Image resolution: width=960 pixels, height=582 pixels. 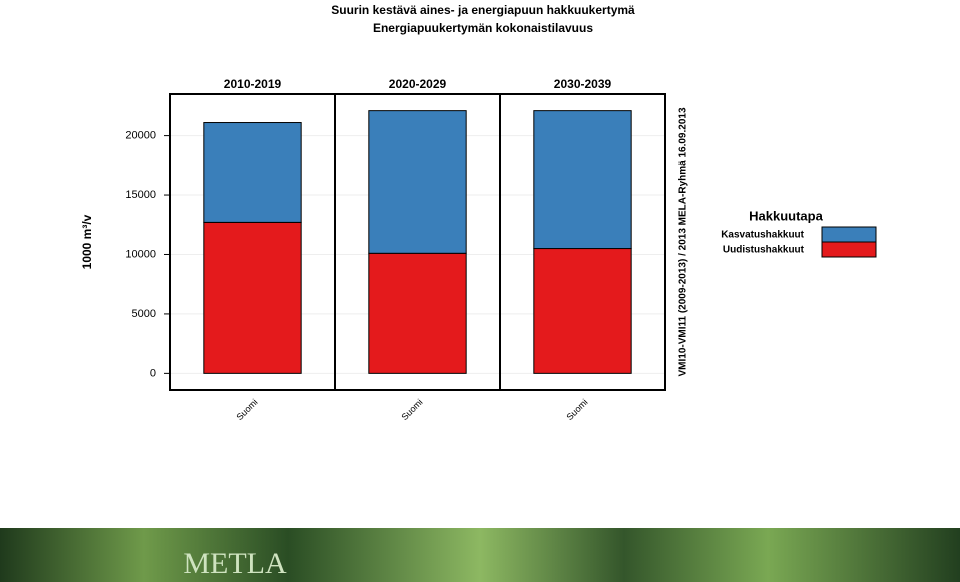 What do you see at coordinates (153, 373) in the screenshot?
I see `y-tick-label: 0` at bounding box center [153, 373].